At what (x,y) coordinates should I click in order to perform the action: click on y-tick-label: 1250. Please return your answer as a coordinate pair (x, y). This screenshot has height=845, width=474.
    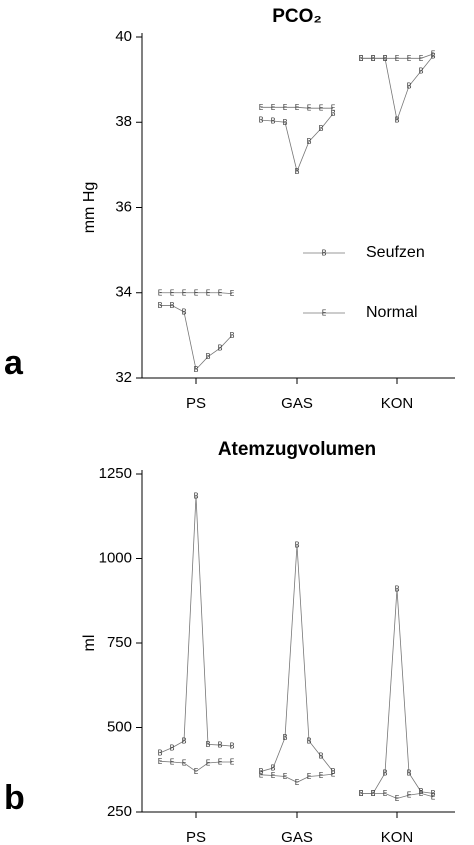
    Looking at the image, I should click on (115, 473).